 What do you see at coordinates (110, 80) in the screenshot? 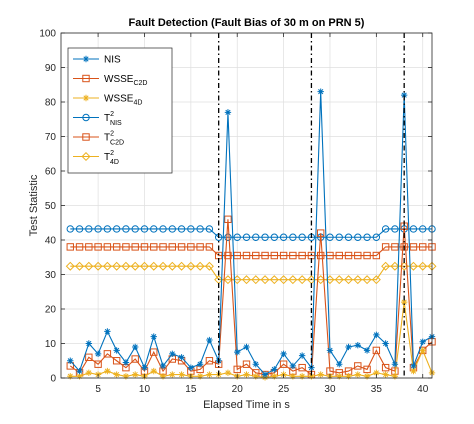
I see `legend-entry: WSSEC2D` at bounding box center [110, 80].